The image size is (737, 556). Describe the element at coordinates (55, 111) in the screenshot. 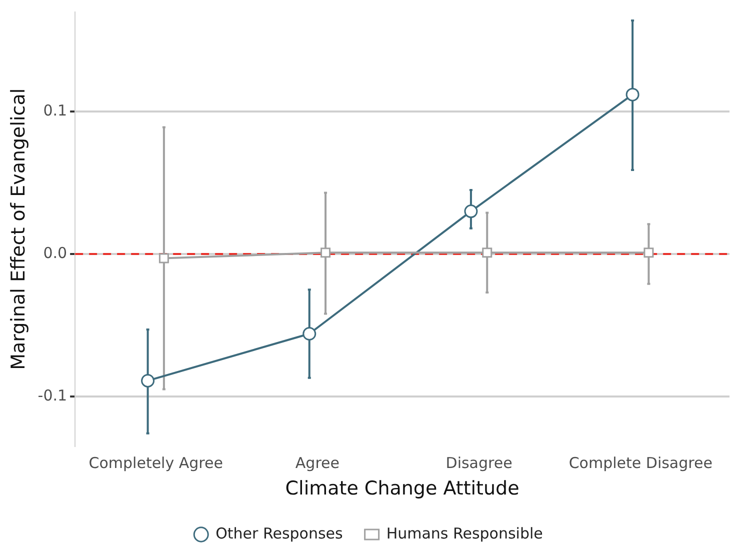

I see `y-tick-label: 0.1` at that location.